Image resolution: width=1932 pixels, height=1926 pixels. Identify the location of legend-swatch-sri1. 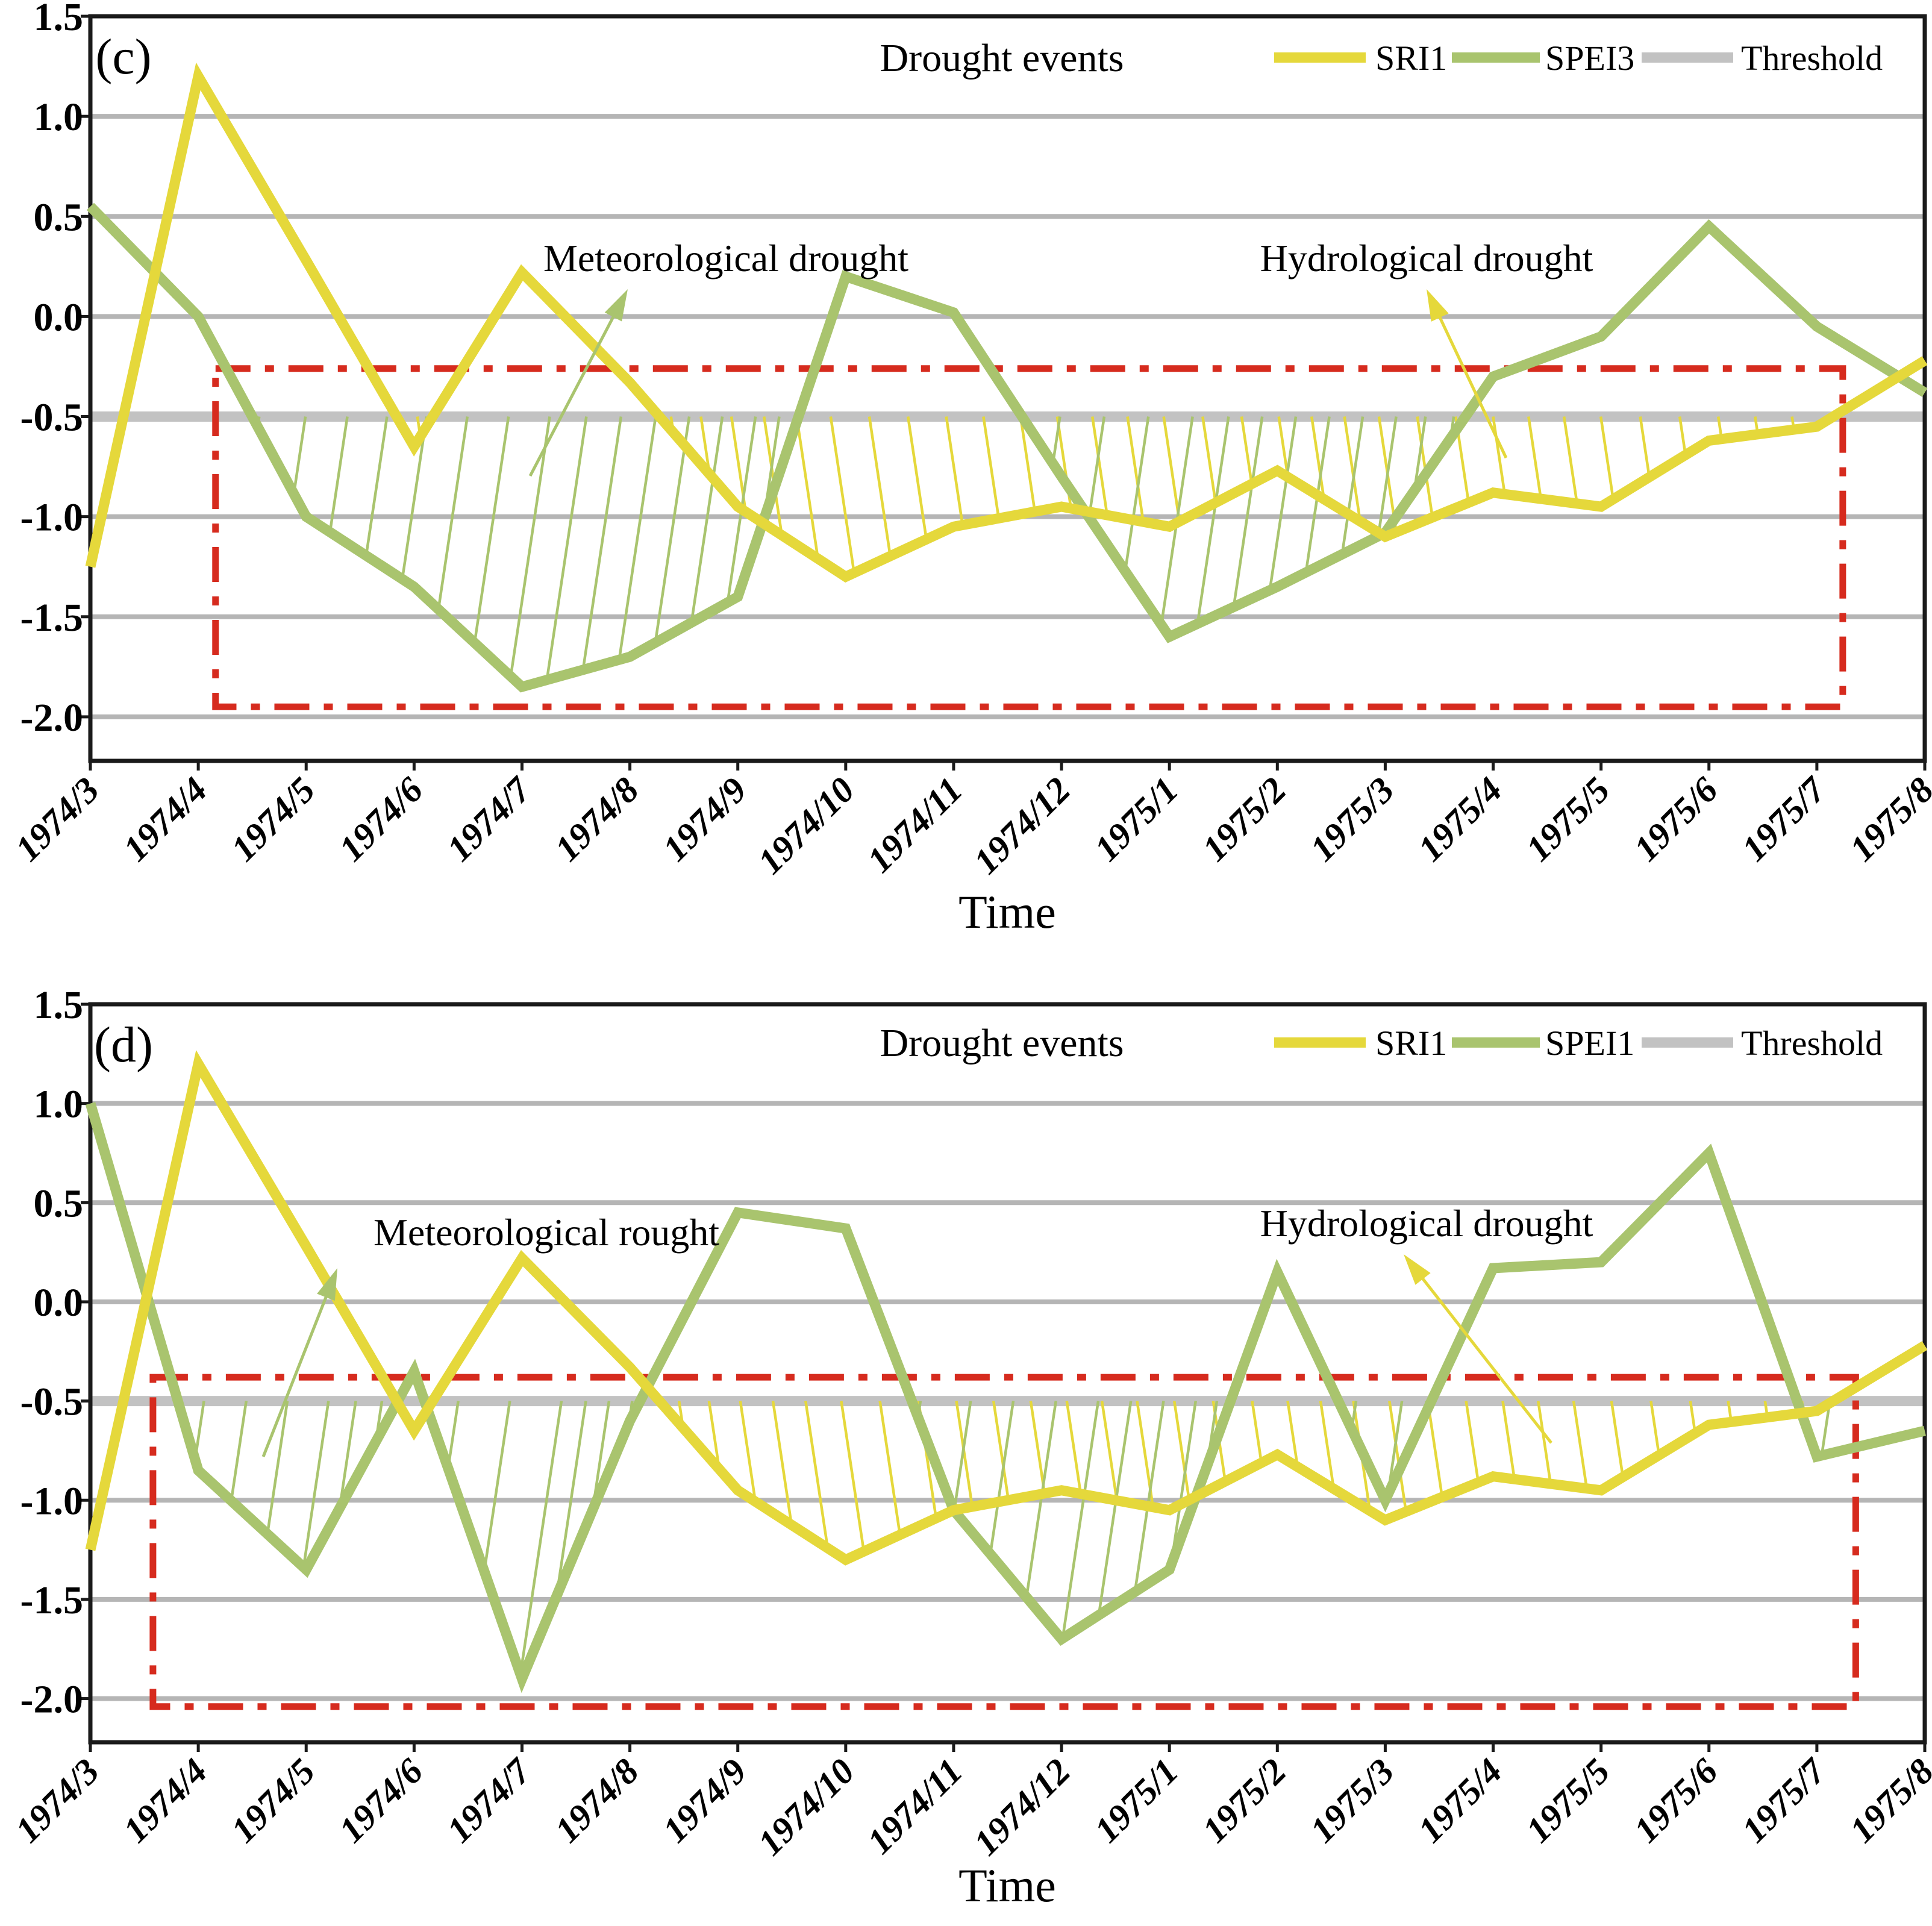
(1320, 58).